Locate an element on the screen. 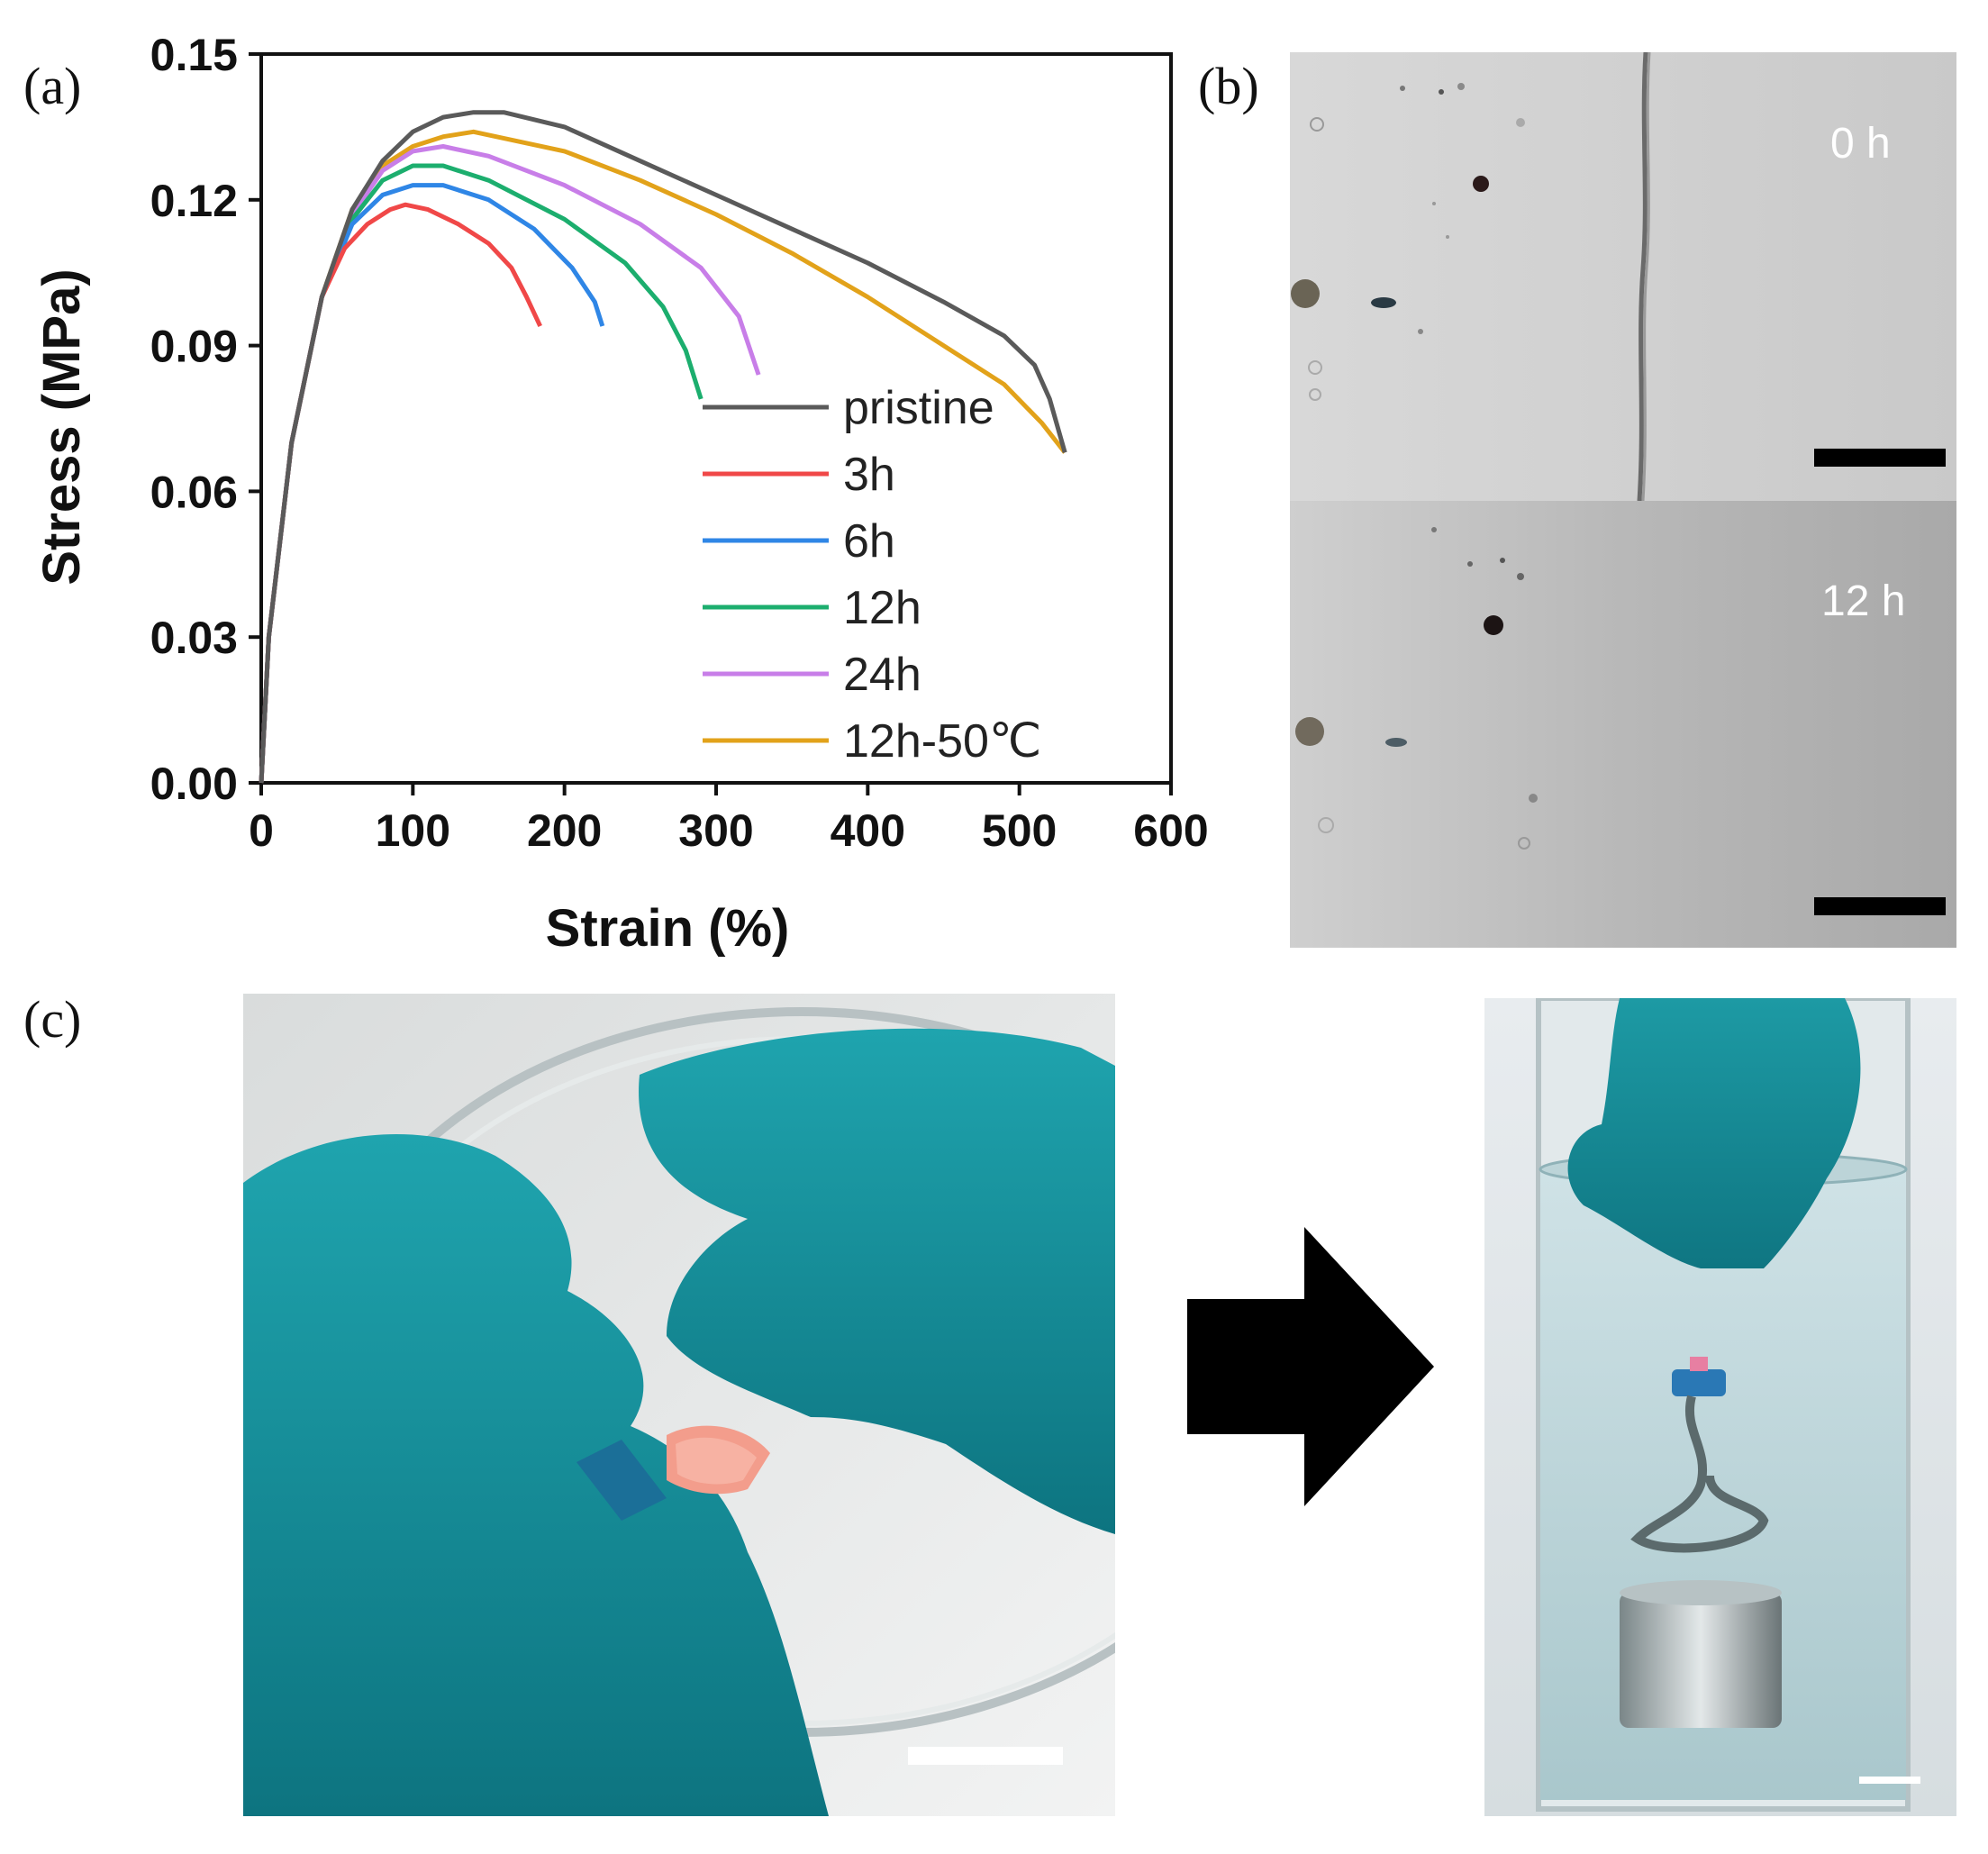  legend-label: 24h is located at coordinates (882, 675).